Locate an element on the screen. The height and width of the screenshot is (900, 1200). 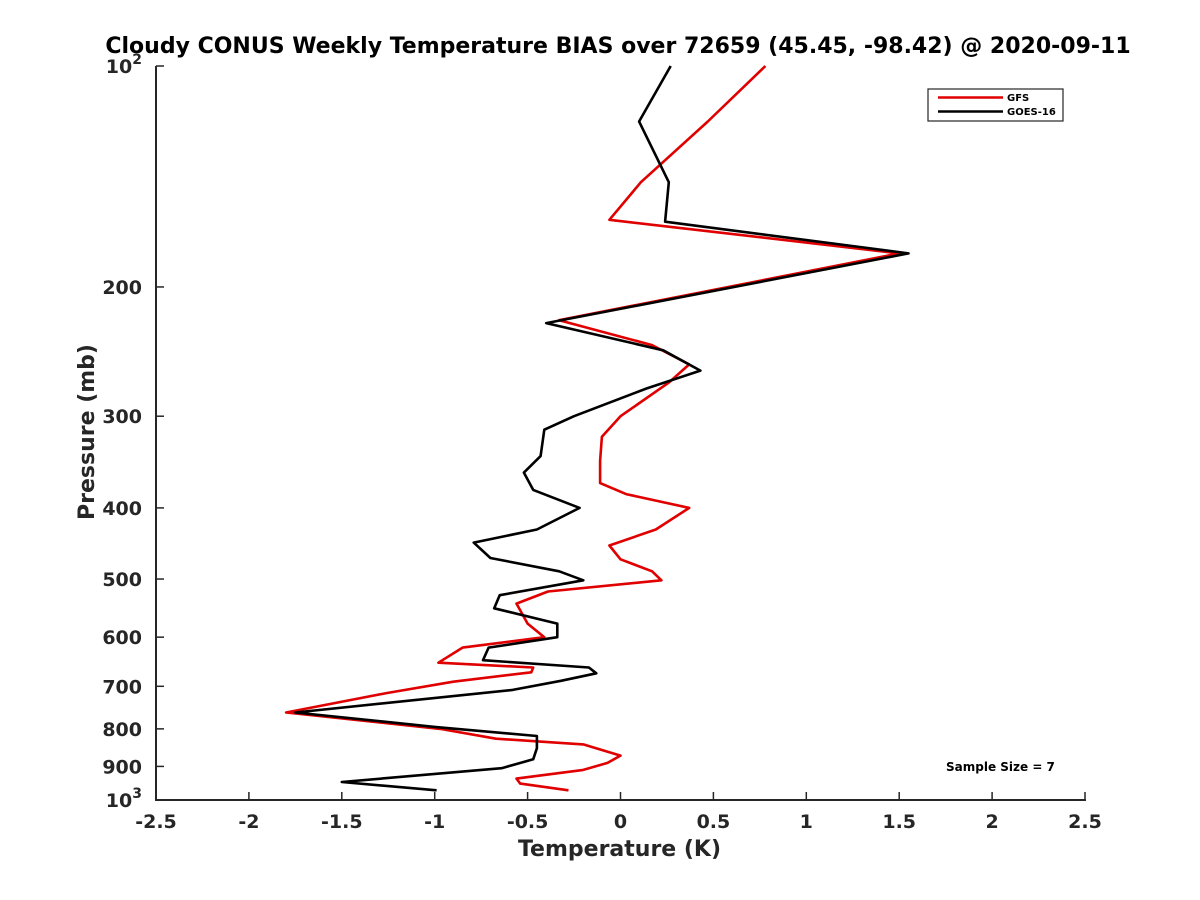
x-tick-label: -0.5 is located at coordinates (528, 822).